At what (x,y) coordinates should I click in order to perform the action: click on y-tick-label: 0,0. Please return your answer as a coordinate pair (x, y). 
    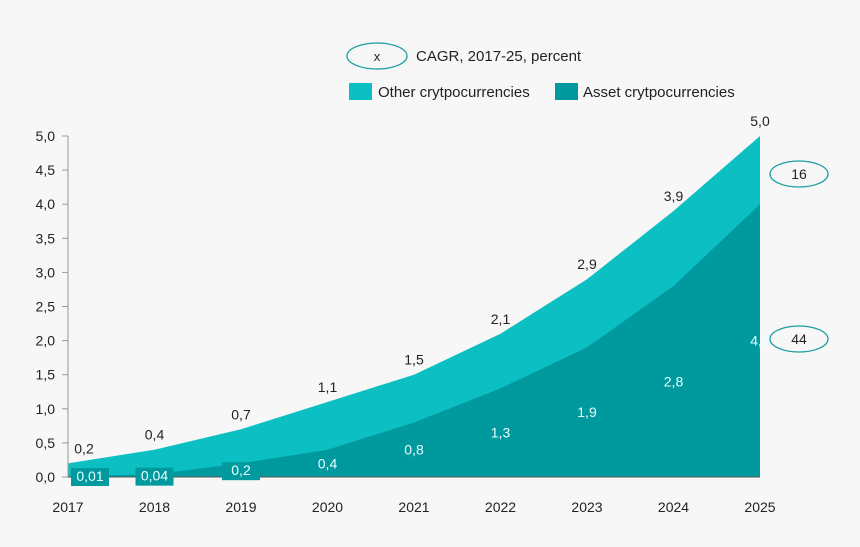
    Looking at the image, I should click on (46, 477).